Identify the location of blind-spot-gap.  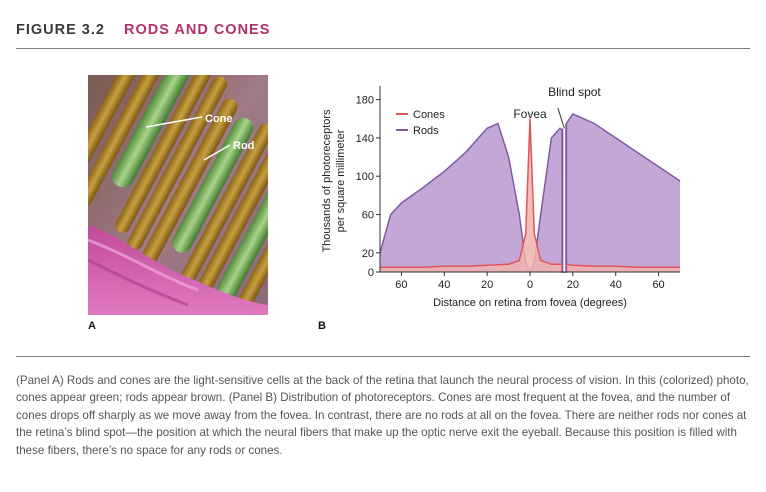
(564, 181).